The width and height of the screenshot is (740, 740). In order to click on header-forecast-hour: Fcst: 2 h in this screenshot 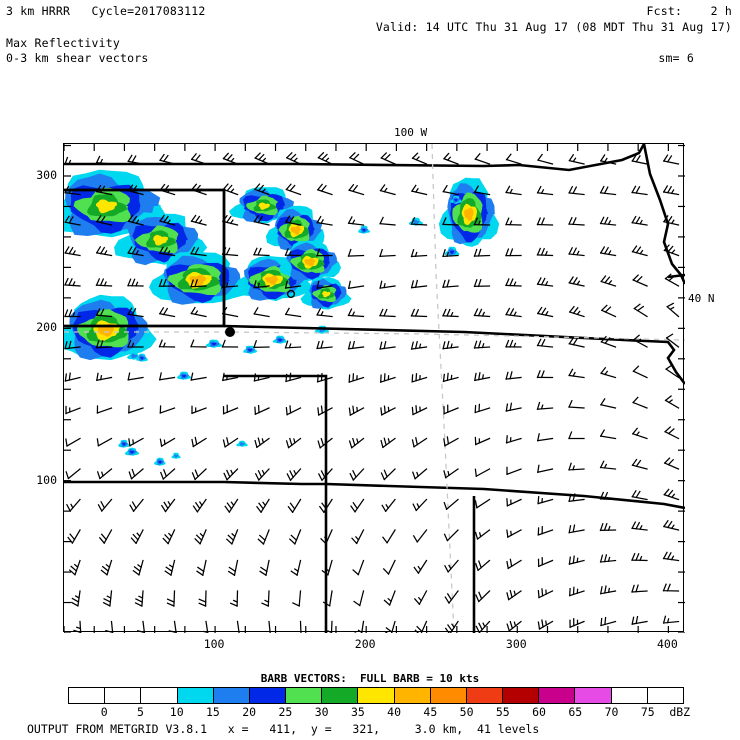, I will do `click(689, 11)`.